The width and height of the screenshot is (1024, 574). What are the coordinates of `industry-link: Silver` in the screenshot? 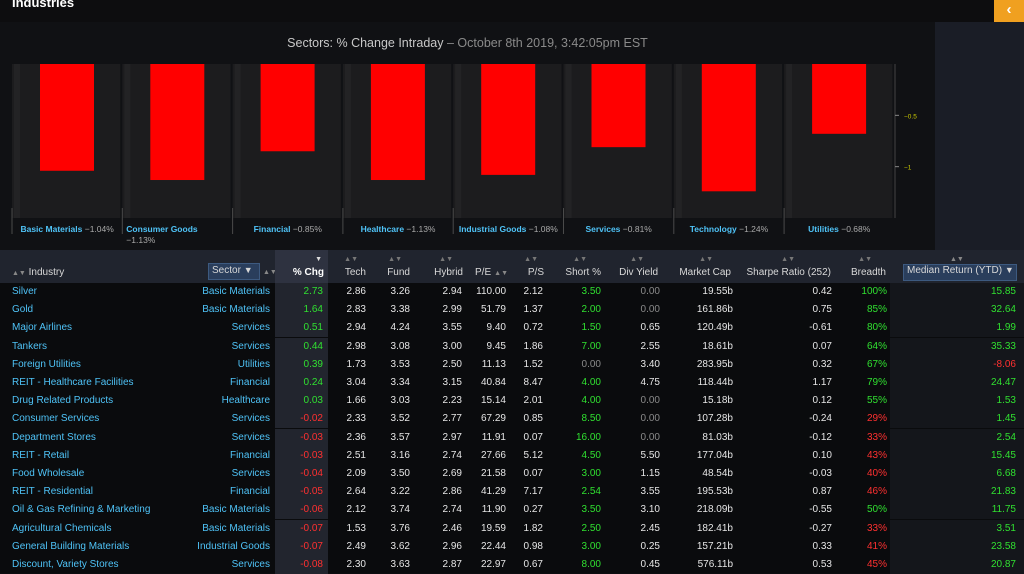 It's located at (25, 291).